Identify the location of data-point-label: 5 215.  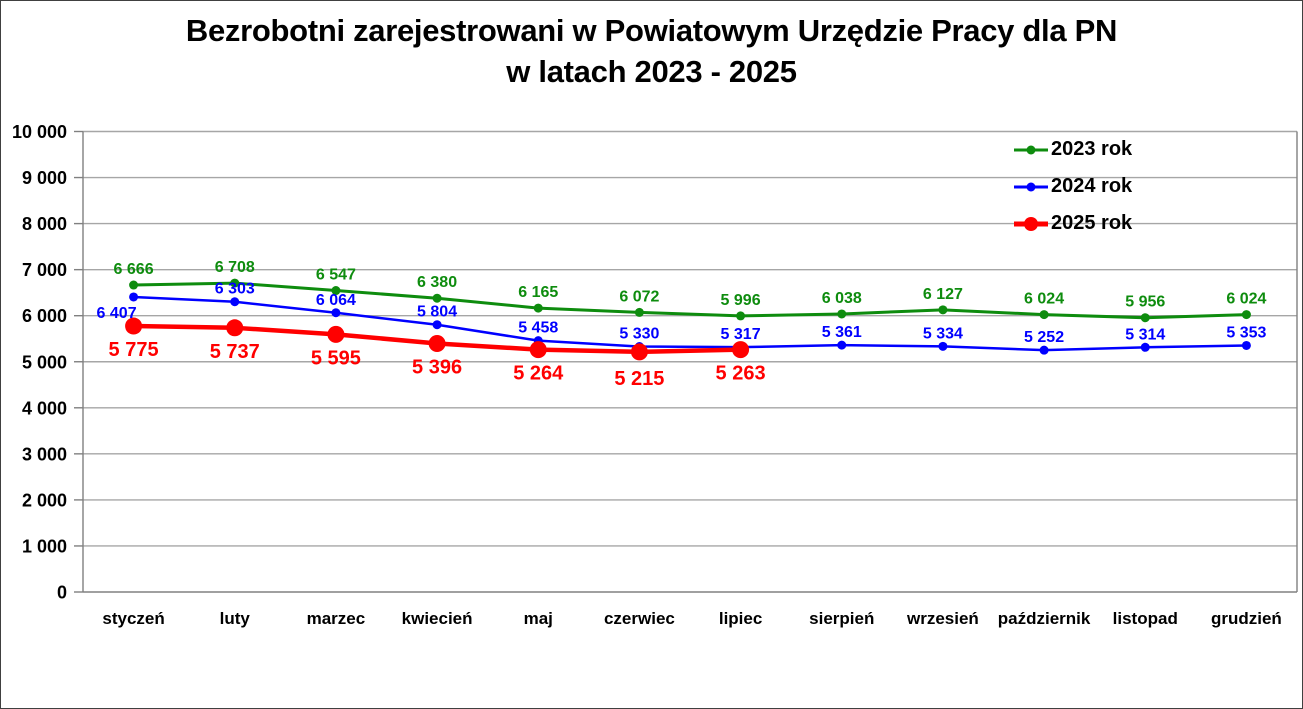
(639, 379).